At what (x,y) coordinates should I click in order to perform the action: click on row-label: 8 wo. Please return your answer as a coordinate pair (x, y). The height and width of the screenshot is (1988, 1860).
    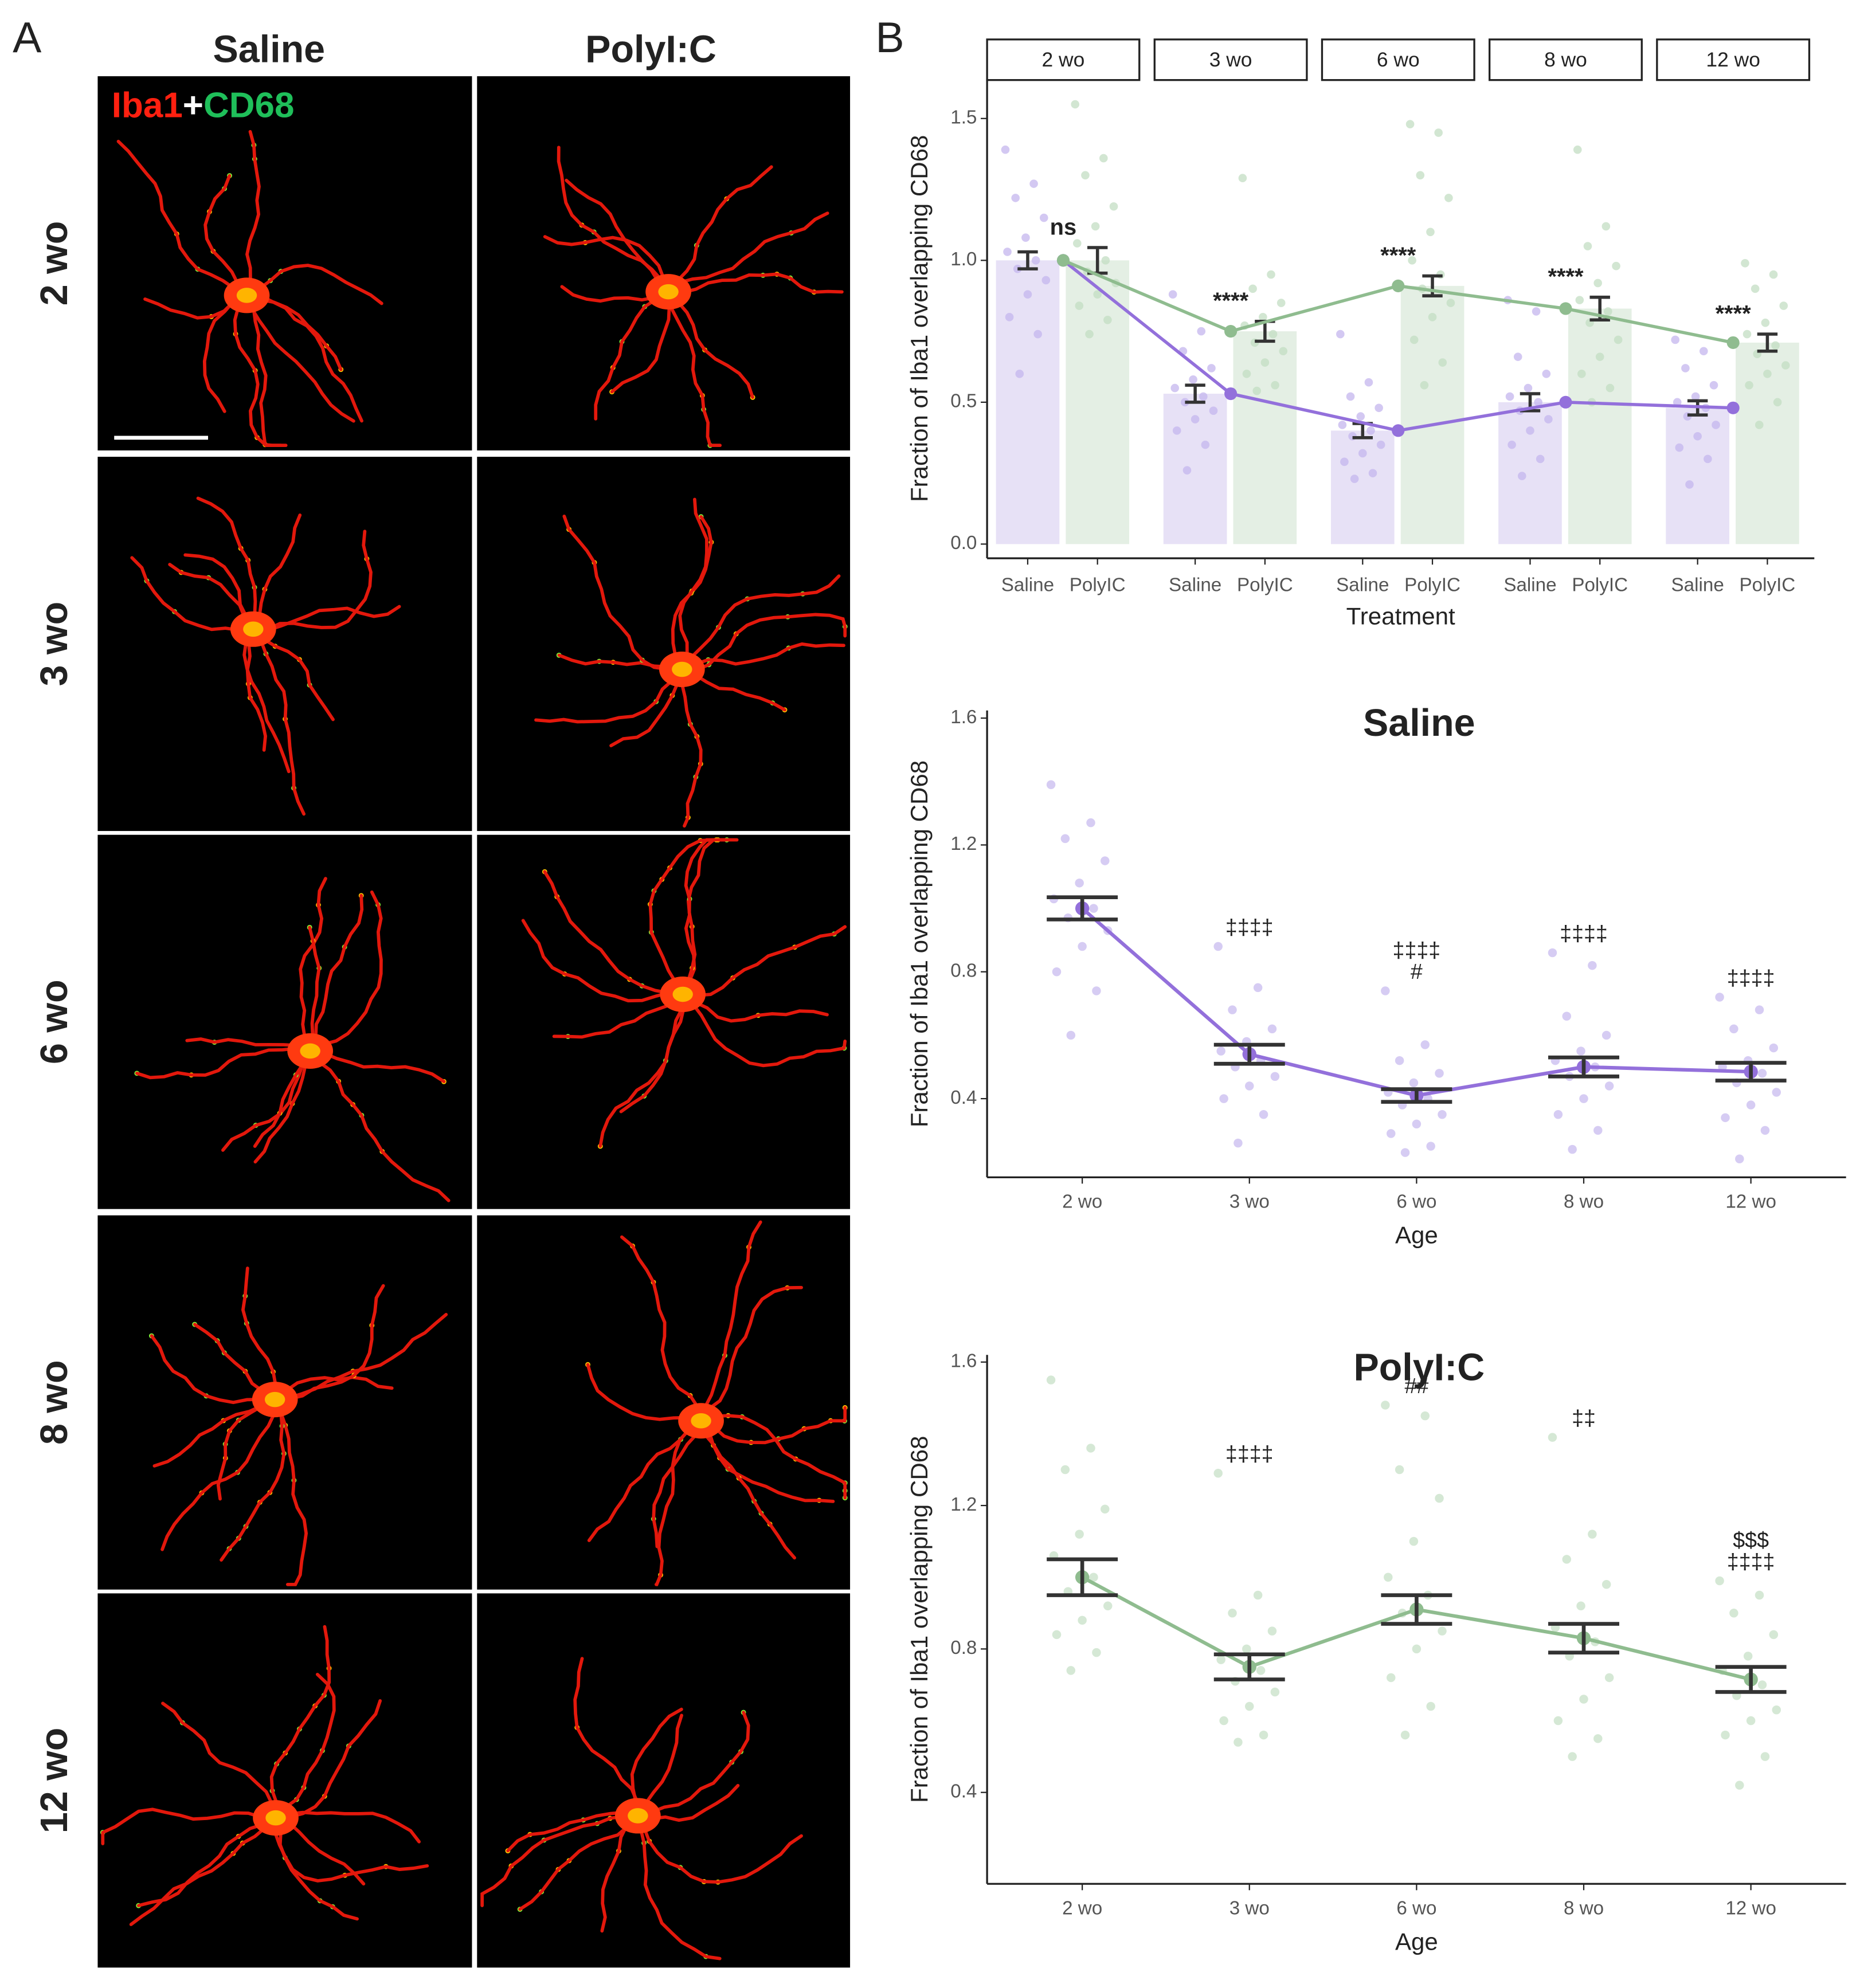
    Looking at the image, I should click on (54, 1402).